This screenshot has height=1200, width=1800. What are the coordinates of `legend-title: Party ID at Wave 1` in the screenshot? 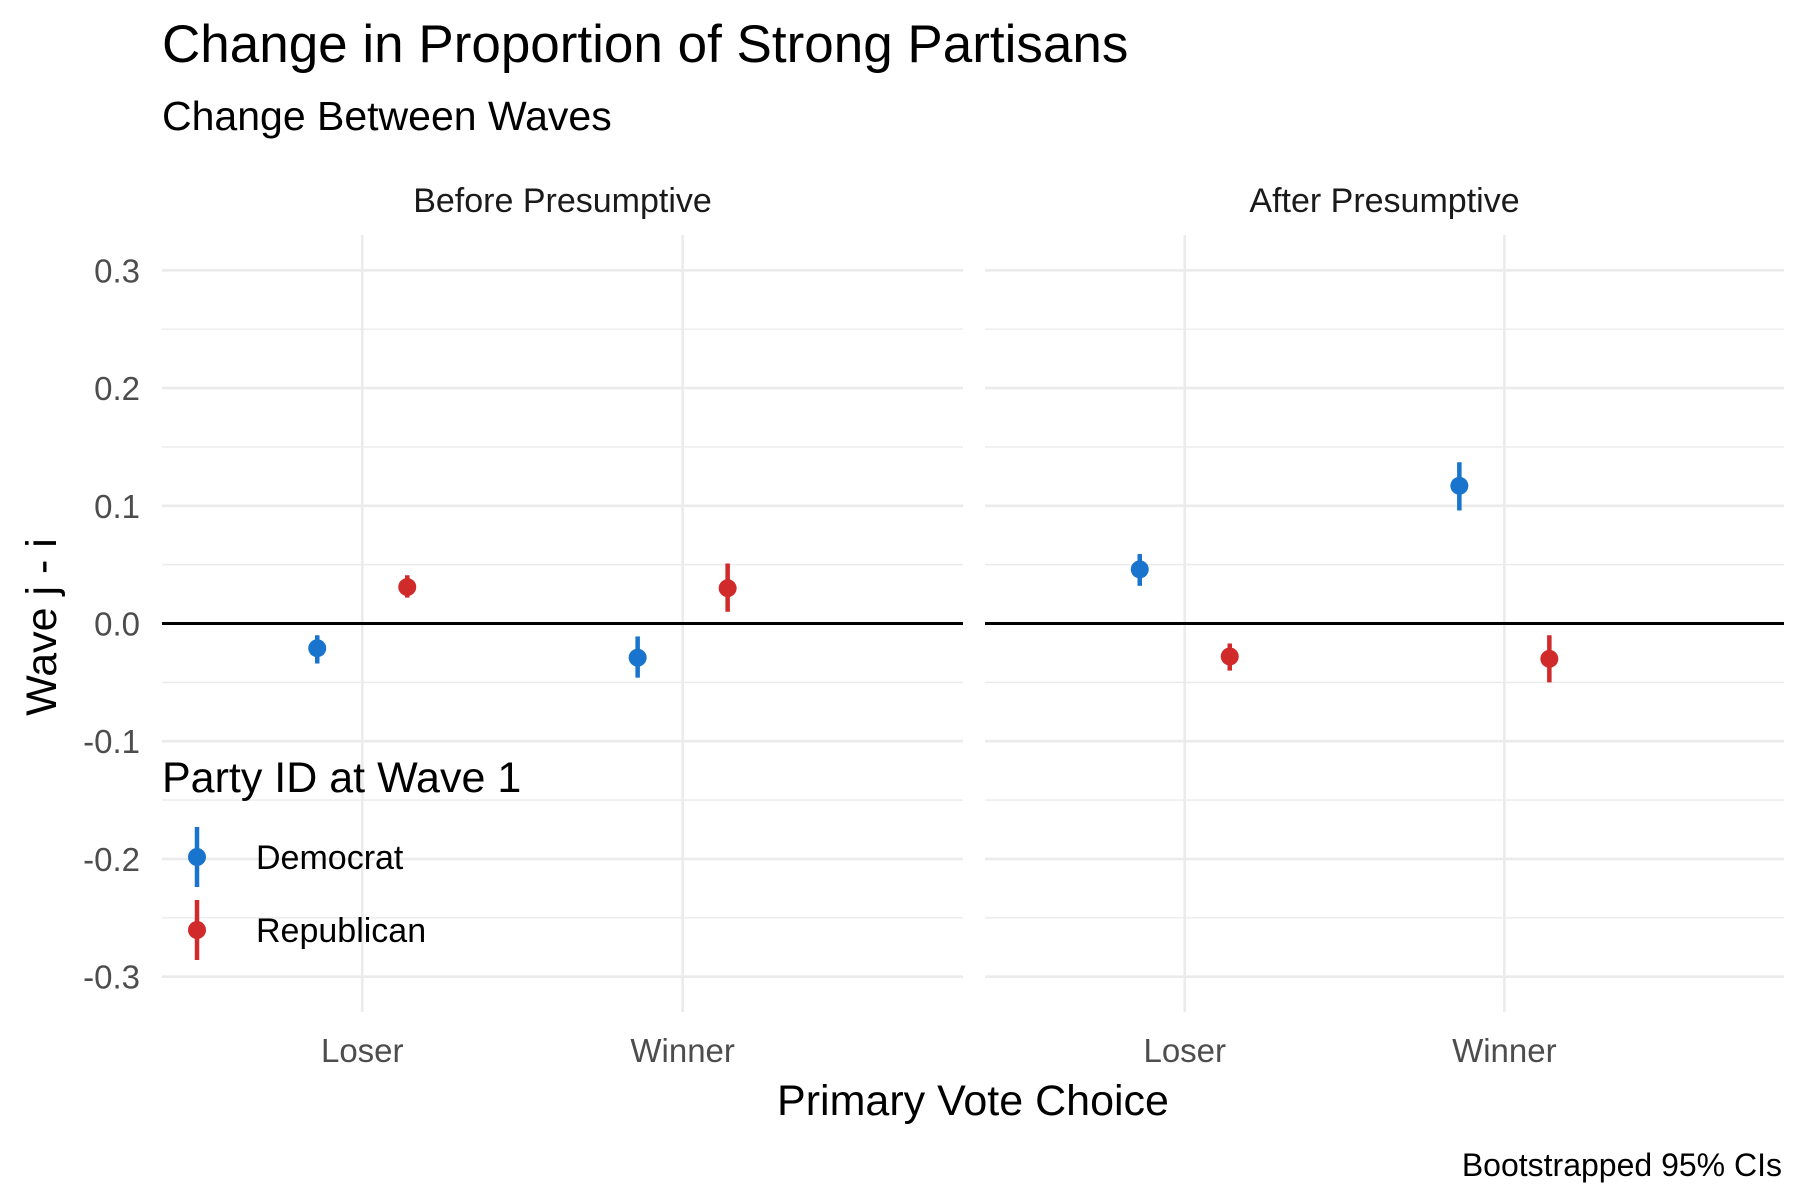 It's located at (341, 778).